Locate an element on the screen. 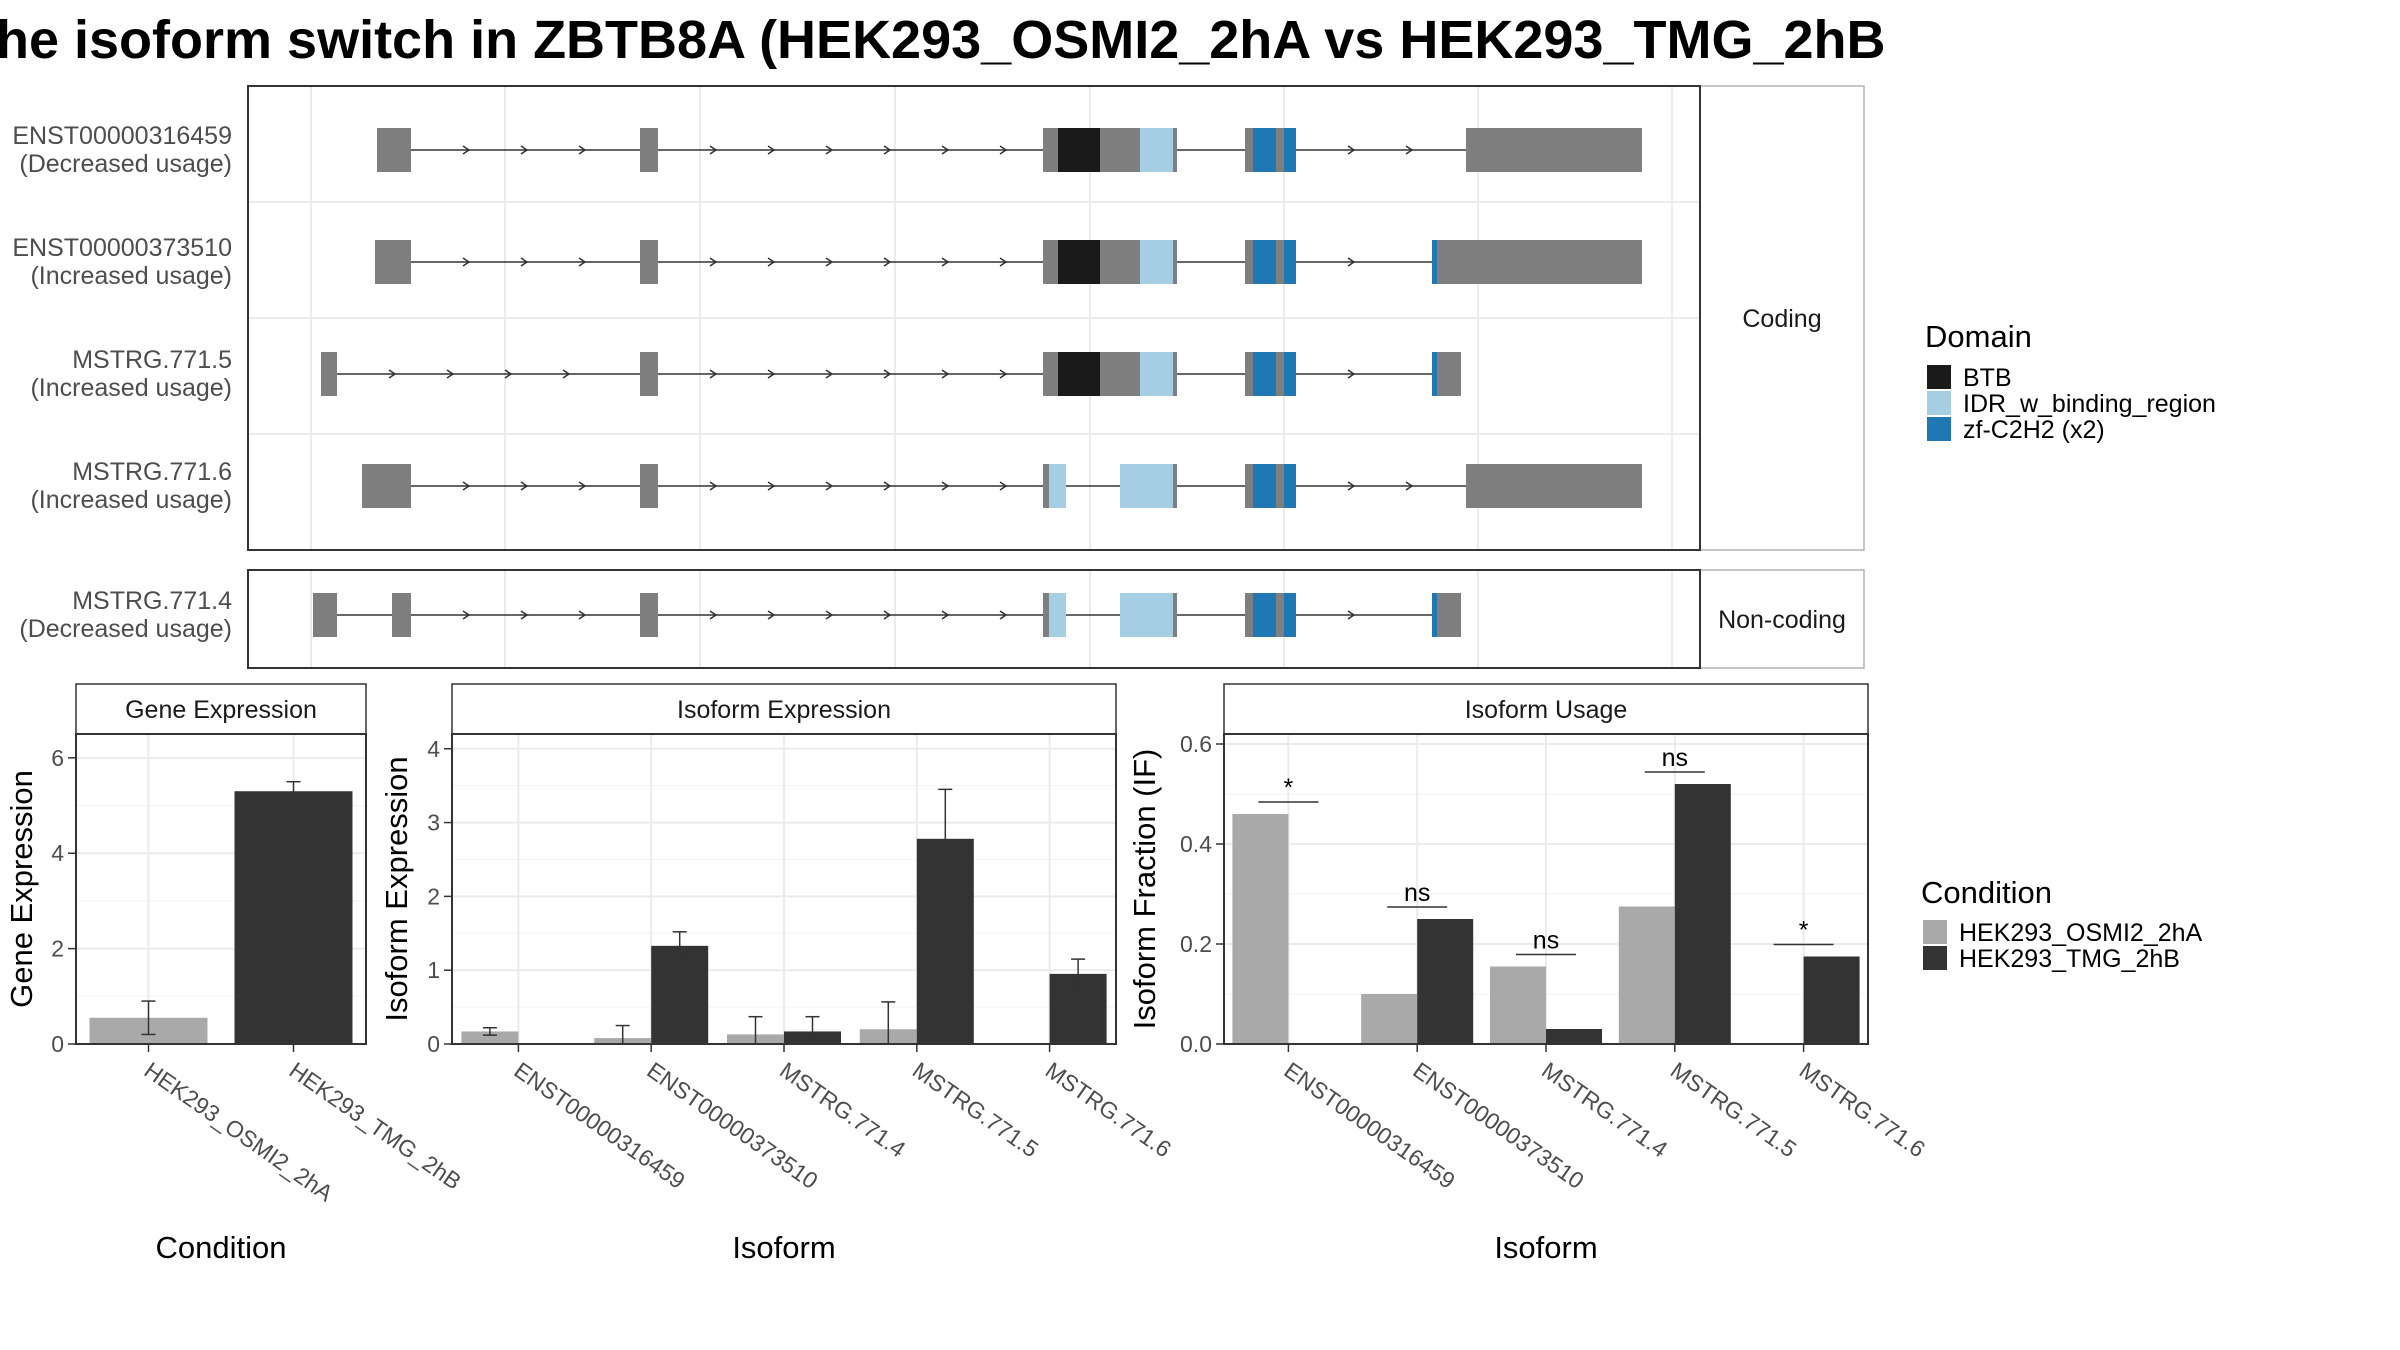 Image resolution: width=2400 pixels, height=1350 pixels. y-tick-label: 0.0 is located at coordinates (1196, 1044).